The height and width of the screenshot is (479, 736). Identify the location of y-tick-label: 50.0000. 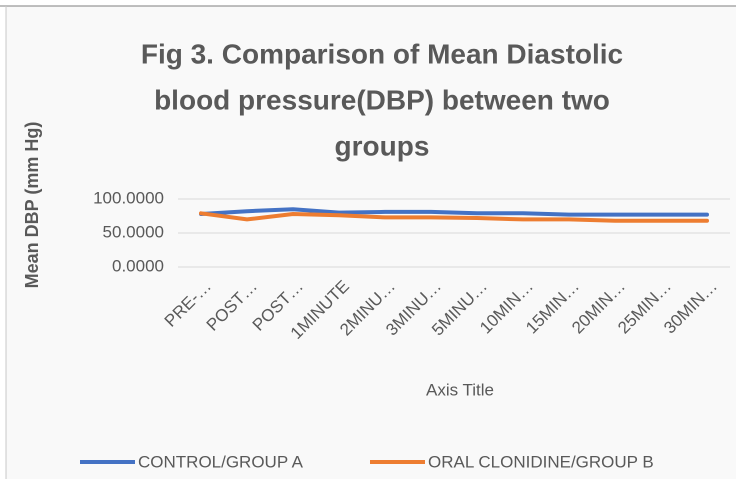
(133, 231).